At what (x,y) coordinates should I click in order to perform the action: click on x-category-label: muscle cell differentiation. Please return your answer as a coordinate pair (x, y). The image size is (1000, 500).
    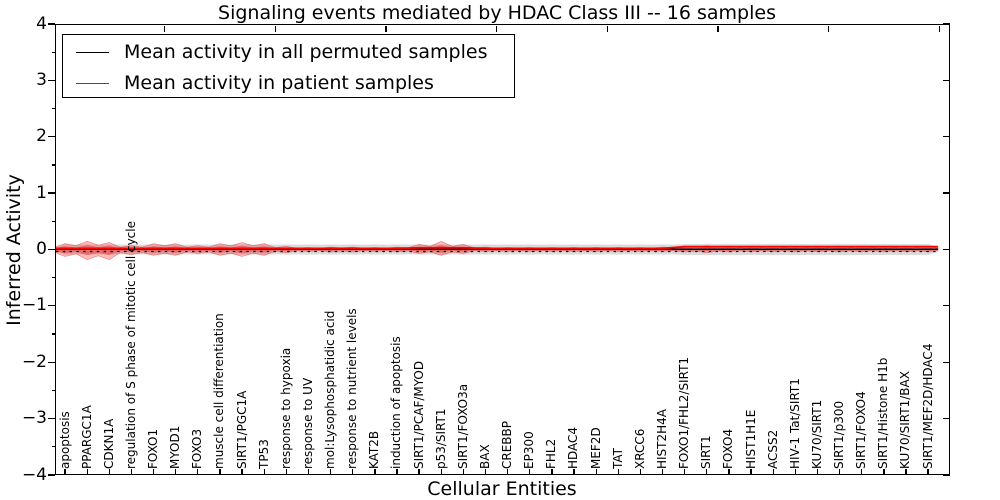
    Looking at the image, I should click on (219, 390).